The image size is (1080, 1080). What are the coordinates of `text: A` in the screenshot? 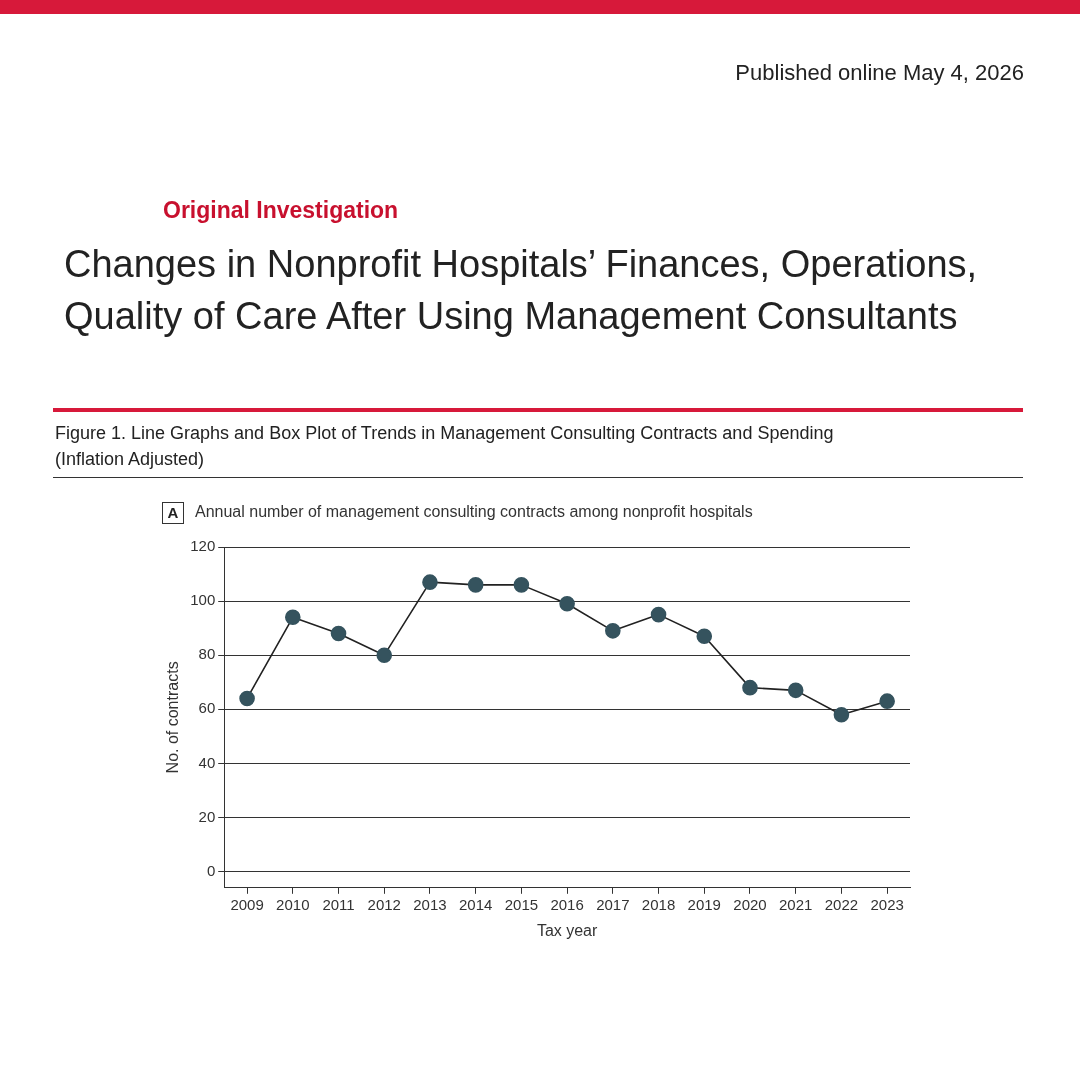 It's located at (173, 513).